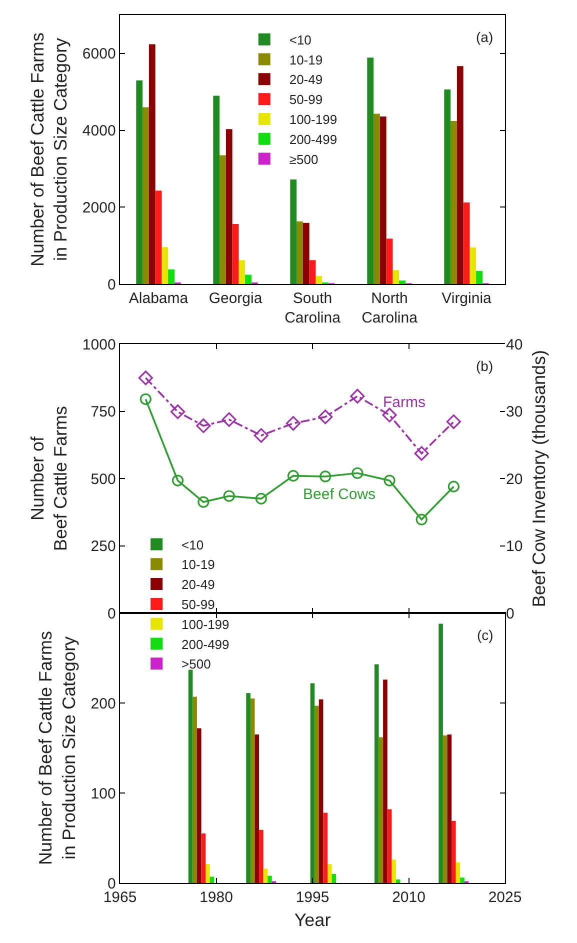 The width and height of the screenshot is (577, 943). Describe the element at coordinates (103, 793) in the screenshot. I see `y-tick-label: 100` at that location.